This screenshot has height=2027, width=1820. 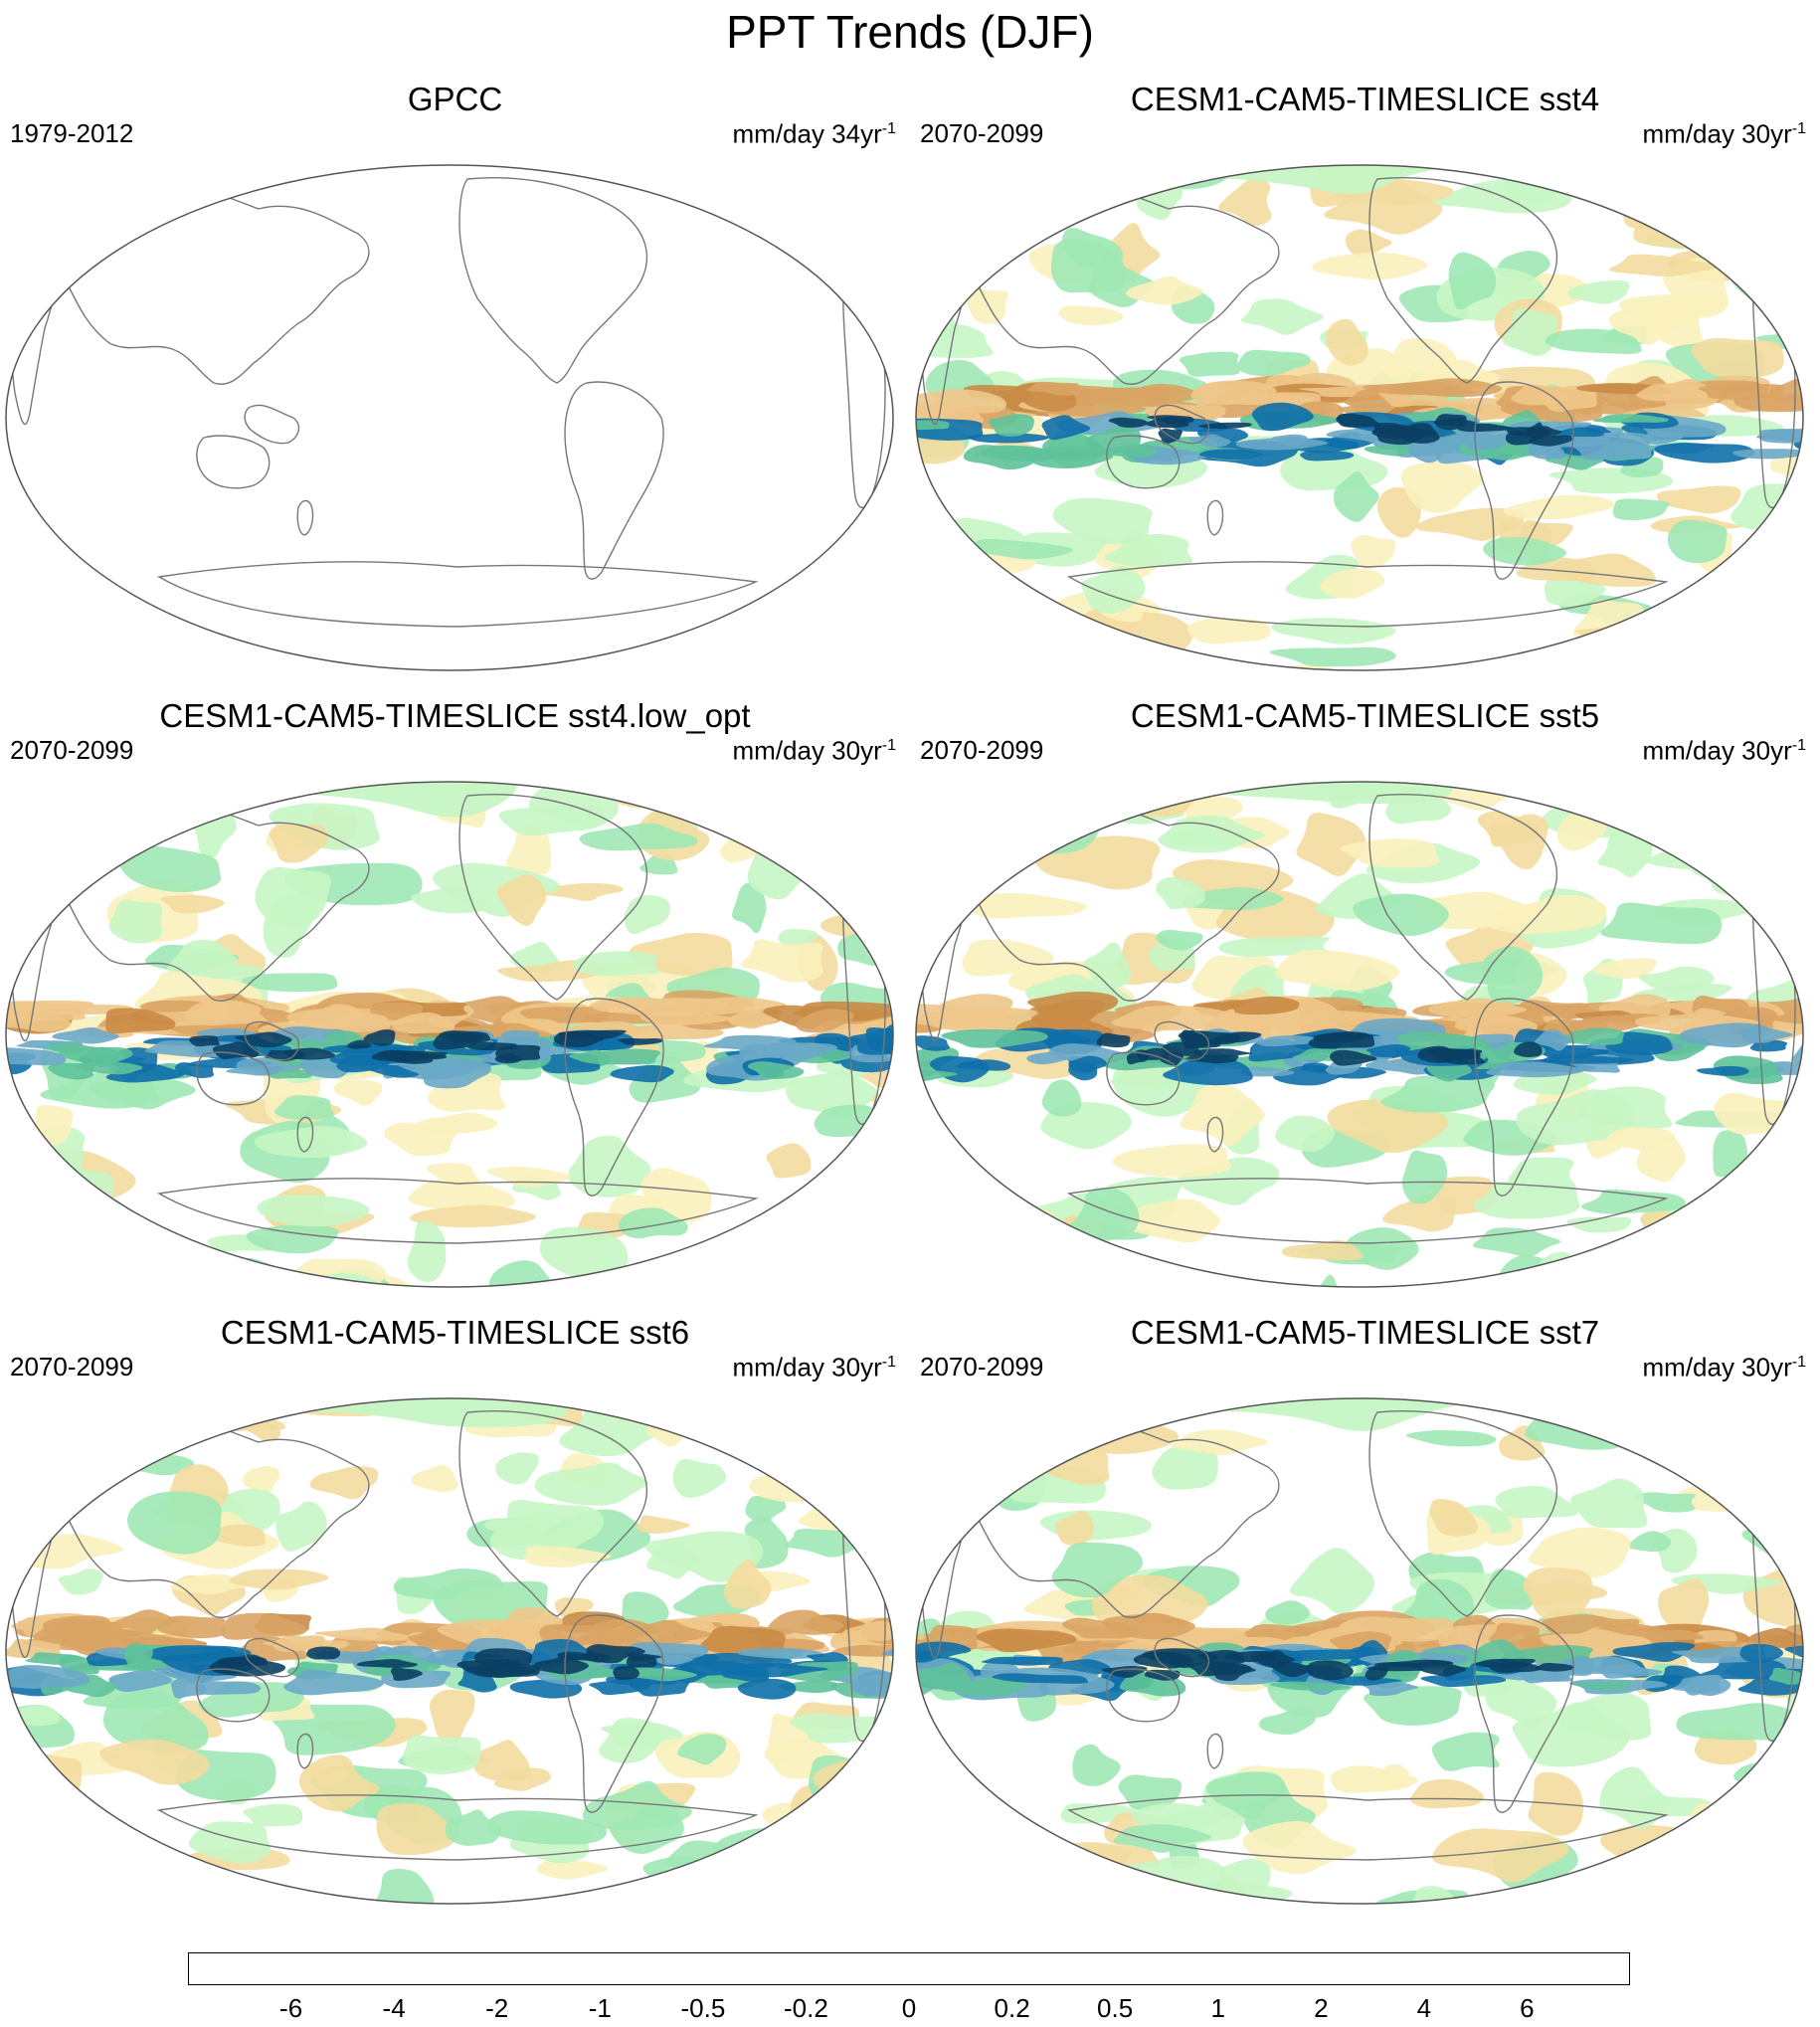 I want to click on colorbar-outline, so click(x=909, y=1969).